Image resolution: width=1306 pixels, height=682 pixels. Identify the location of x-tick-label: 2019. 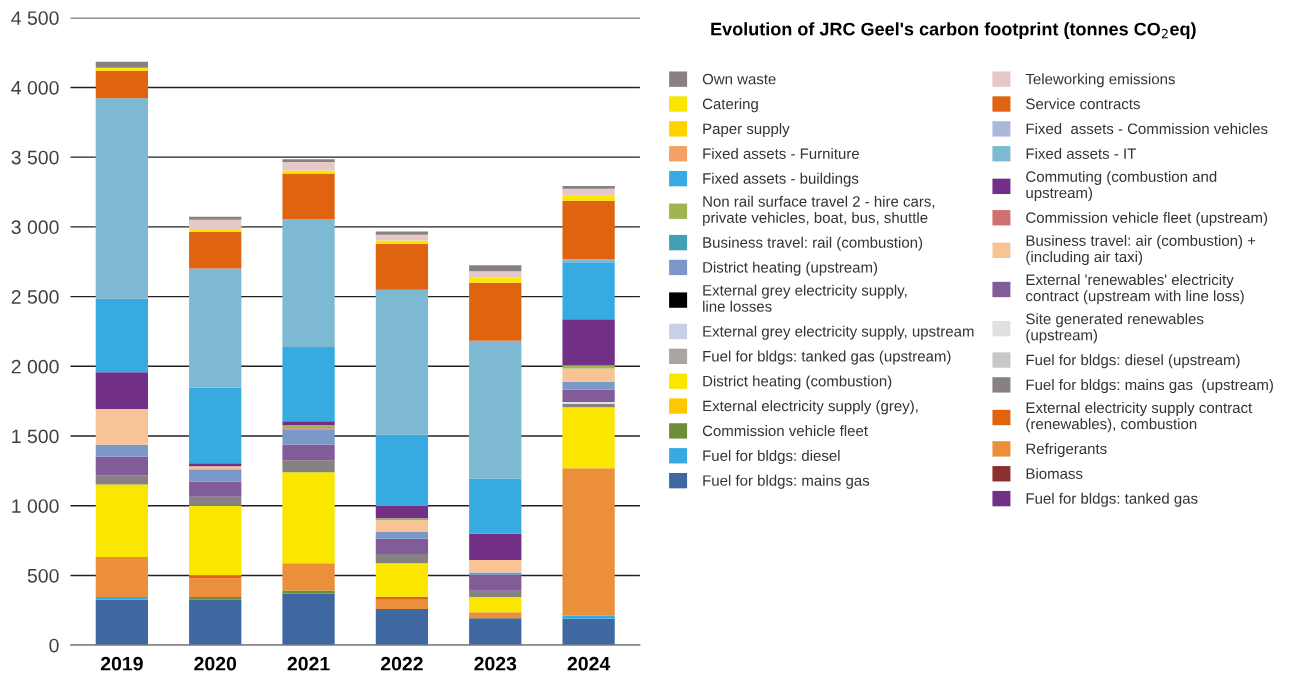
(121, 663).